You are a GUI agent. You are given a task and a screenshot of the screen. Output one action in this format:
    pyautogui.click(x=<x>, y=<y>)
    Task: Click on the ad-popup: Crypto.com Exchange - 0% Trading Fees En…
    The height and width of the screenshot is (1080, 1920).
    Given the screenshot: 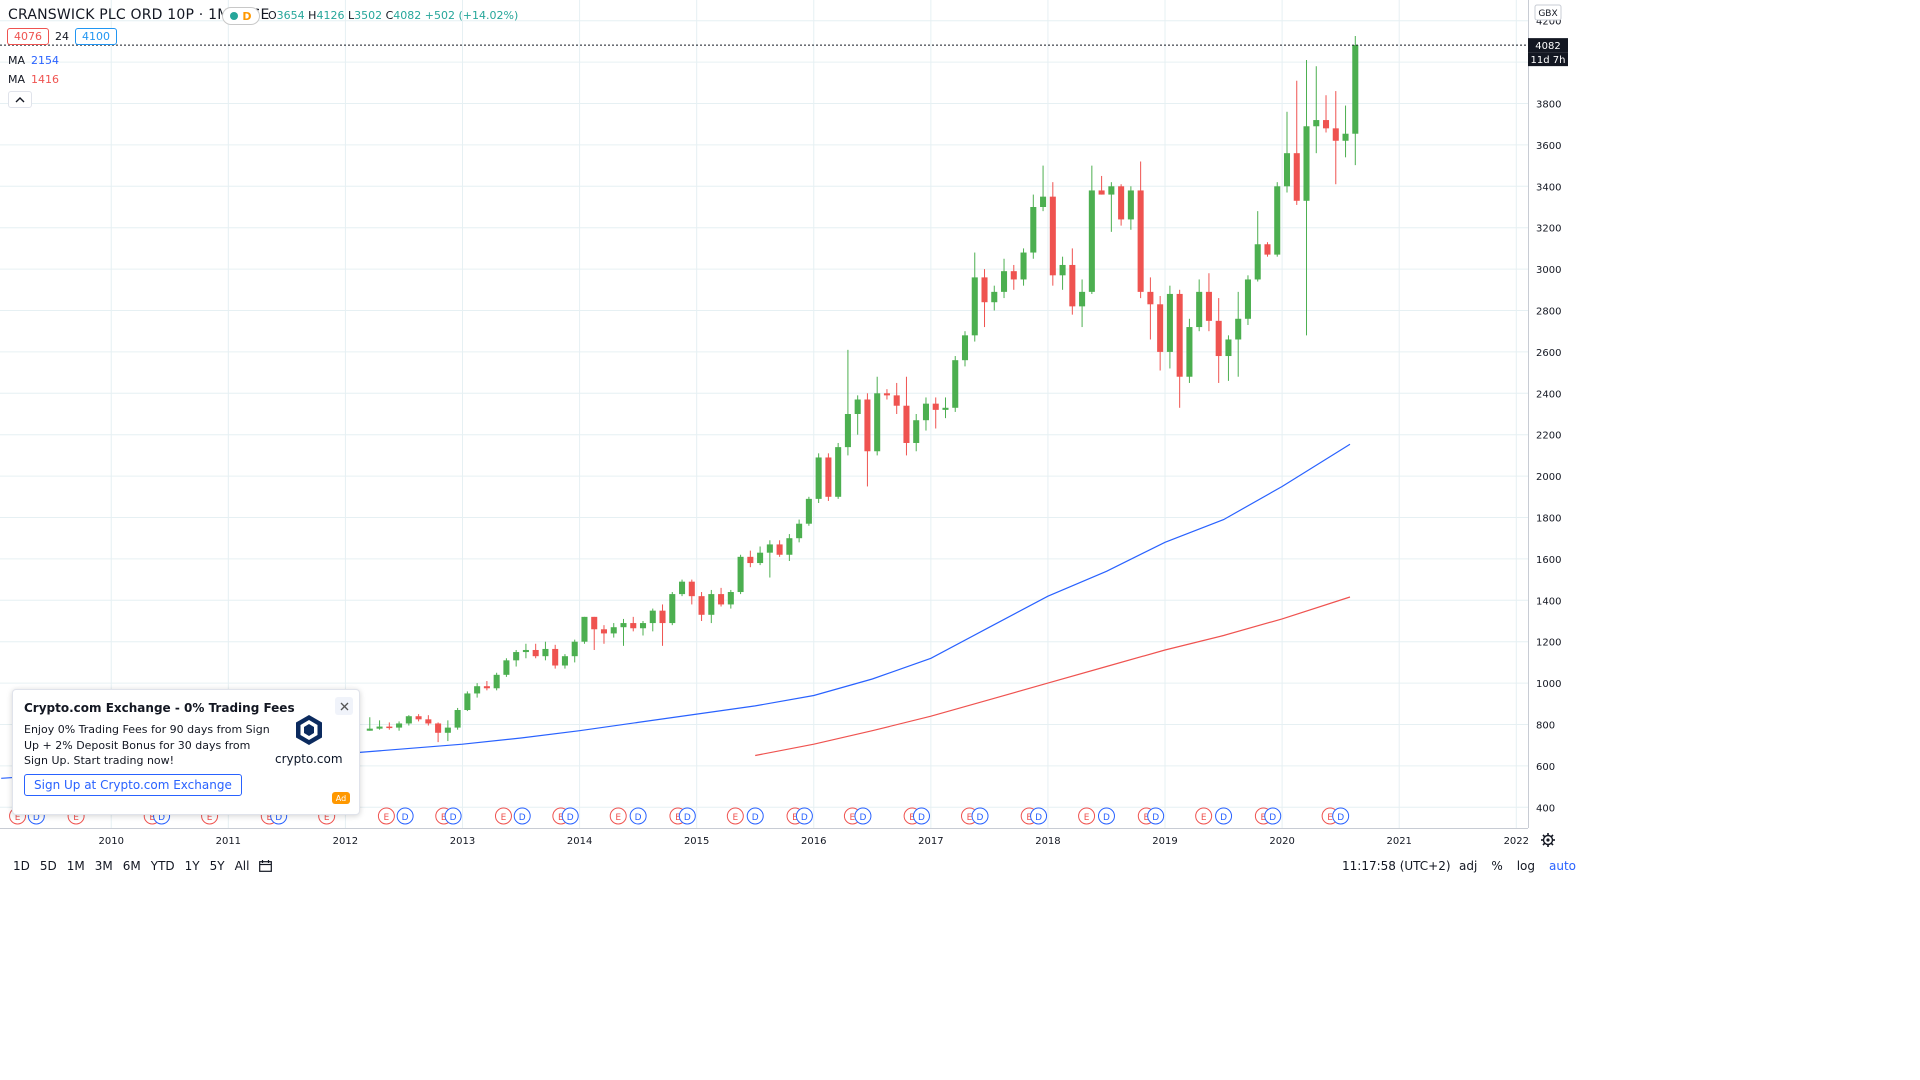 What is the action you would take?
    pyautogui.click(x=186, y=752)
    